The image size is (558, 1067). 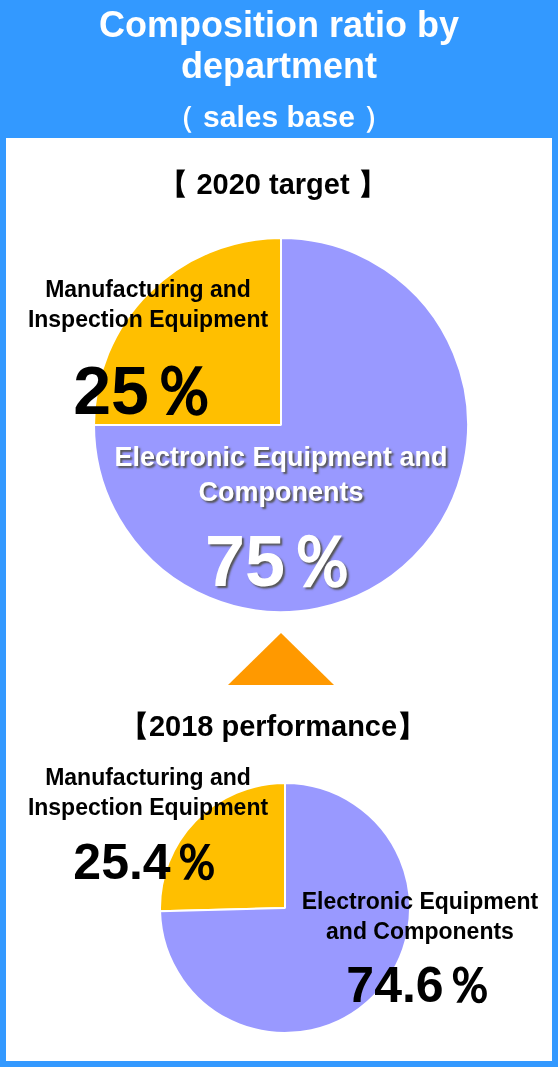 I want to click on data-label: 25.4％, so click(x=147, y=862).